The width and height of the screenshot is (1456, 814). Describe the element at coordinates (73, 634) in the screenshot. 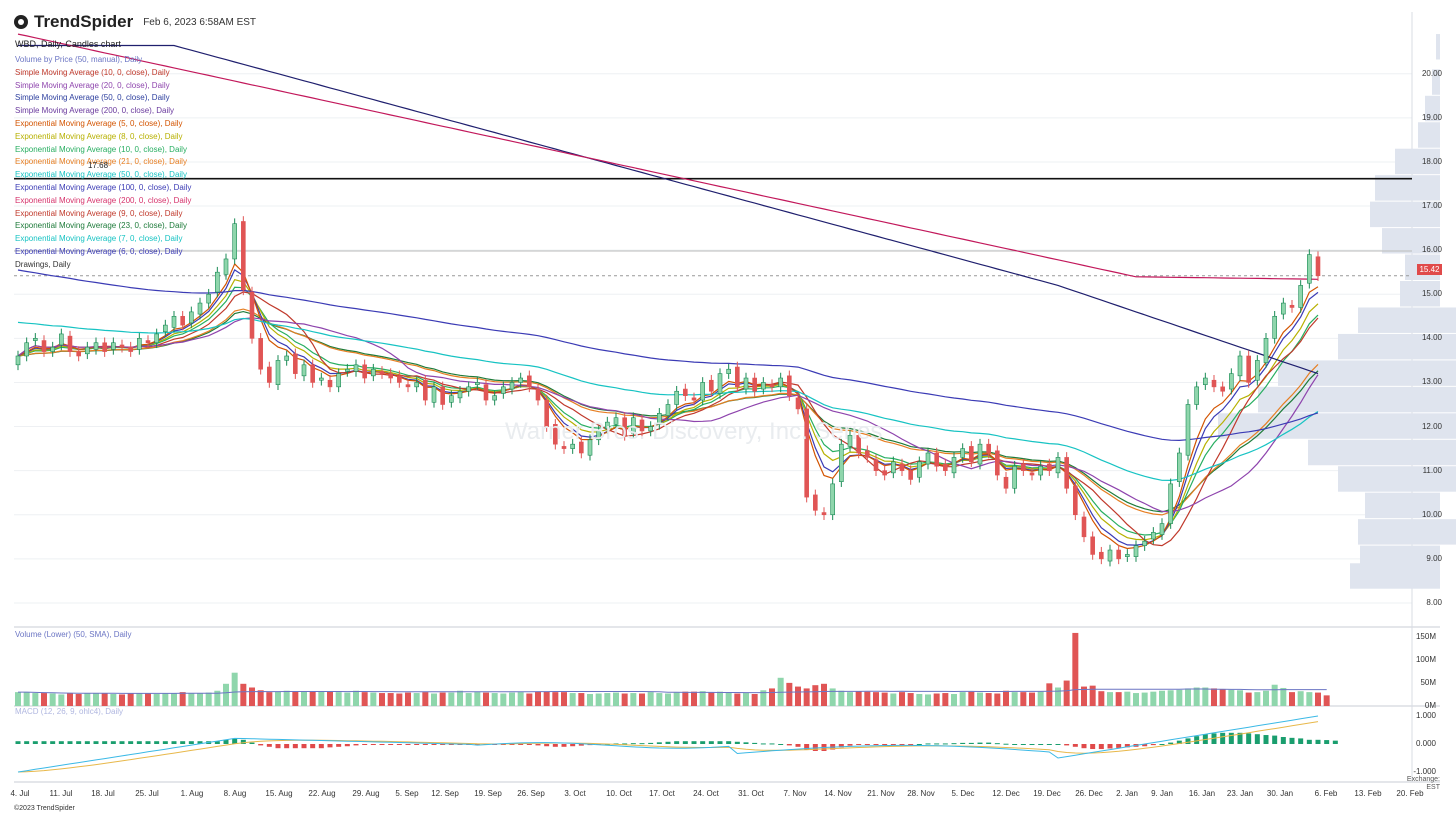

I see `volume-legend: Volume (Lower) (50, SMA), Daily` at that location.